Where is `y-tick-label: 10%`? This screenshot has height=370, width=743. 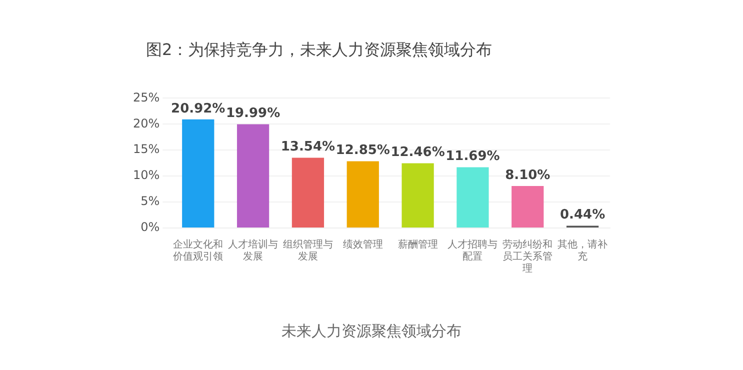 y-tick-label: 10% is located at coordinates (146, 175).